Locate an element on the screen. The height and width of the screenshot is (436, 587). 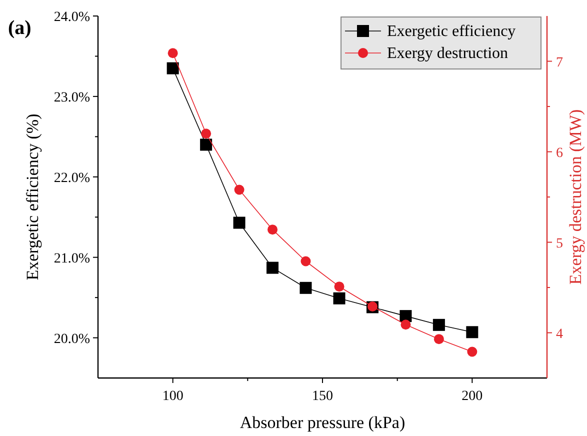
y2-tick-label: 4 is located at coordinates (559, 334).